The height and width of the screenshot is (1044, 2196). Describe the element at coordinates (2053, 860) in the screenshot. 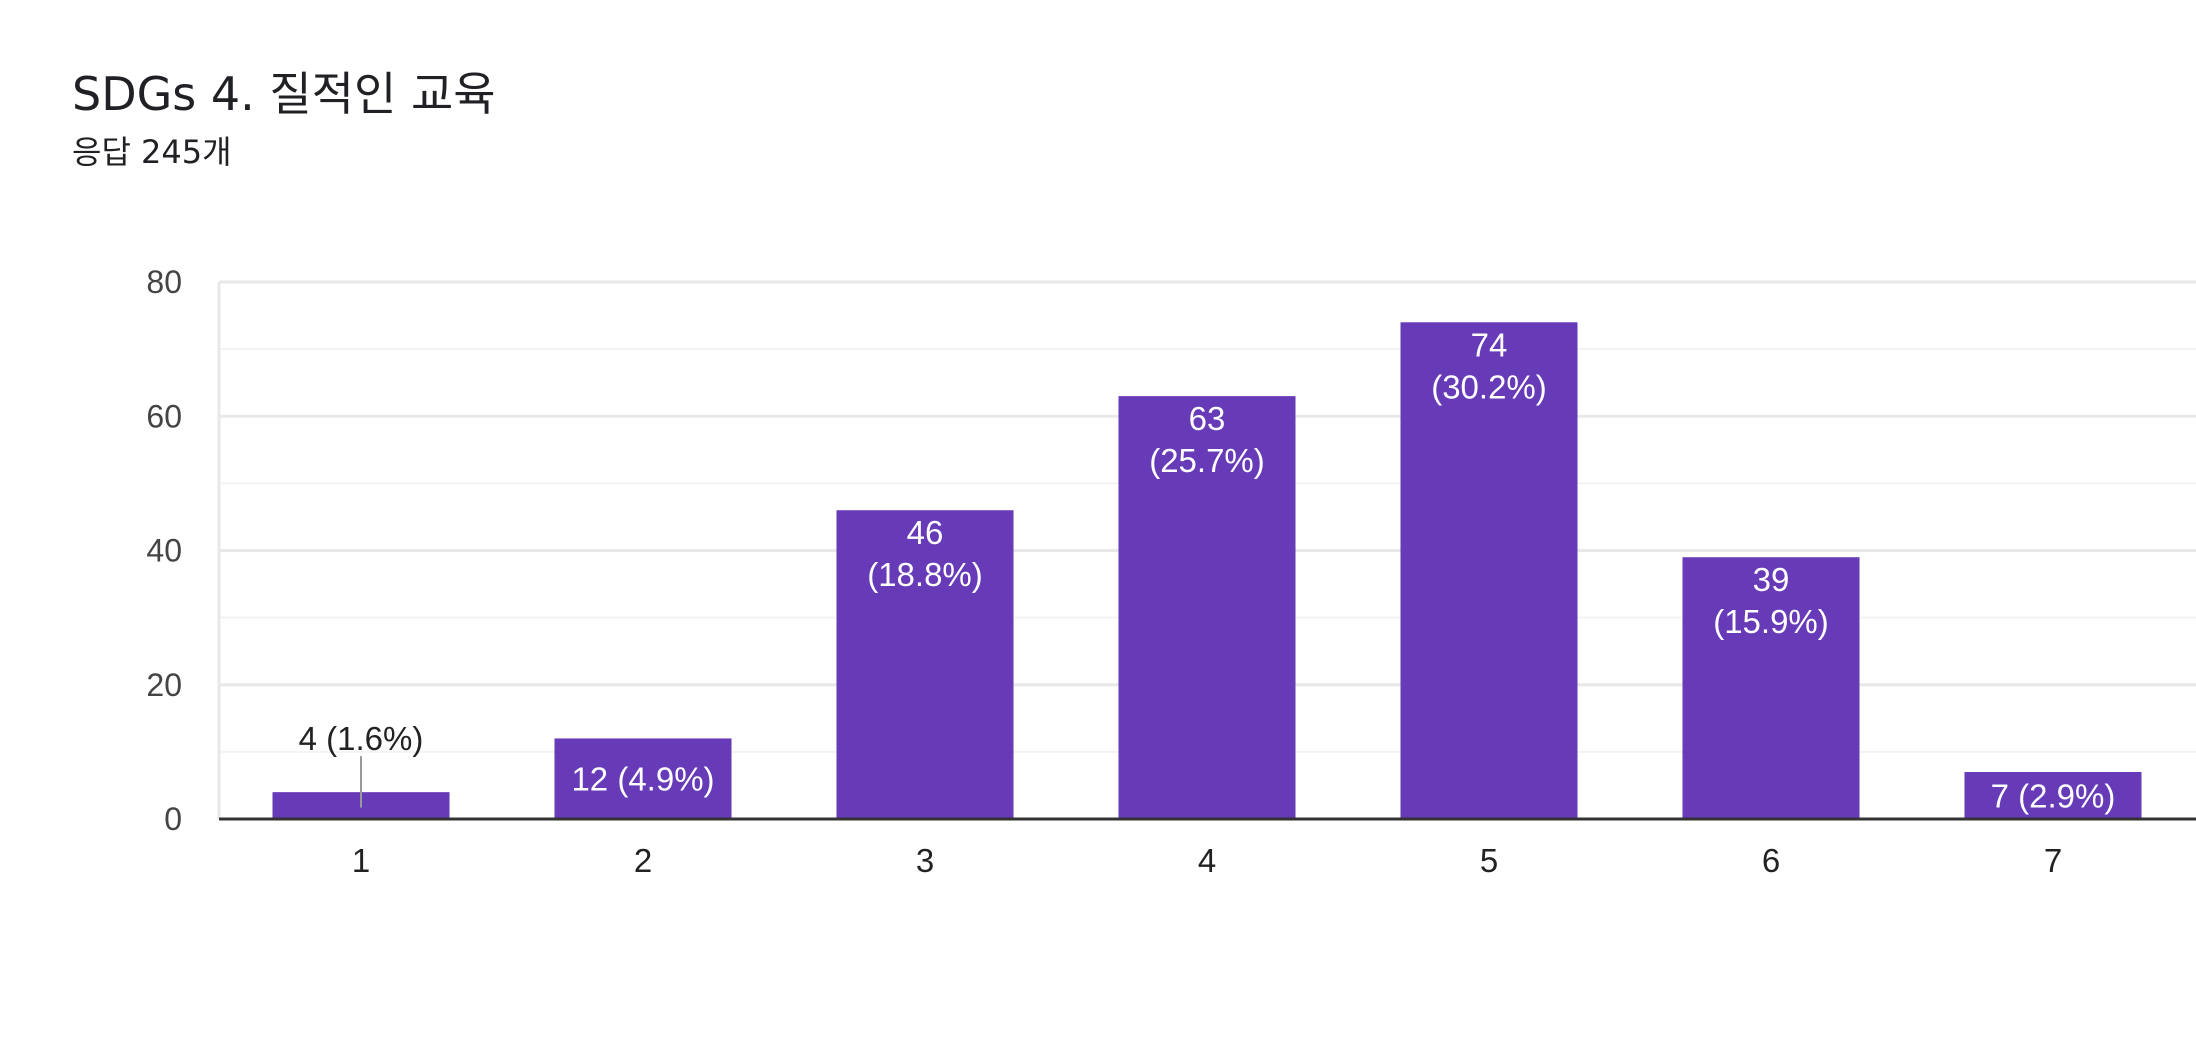

I see `x-tick-label: 7` at that location.